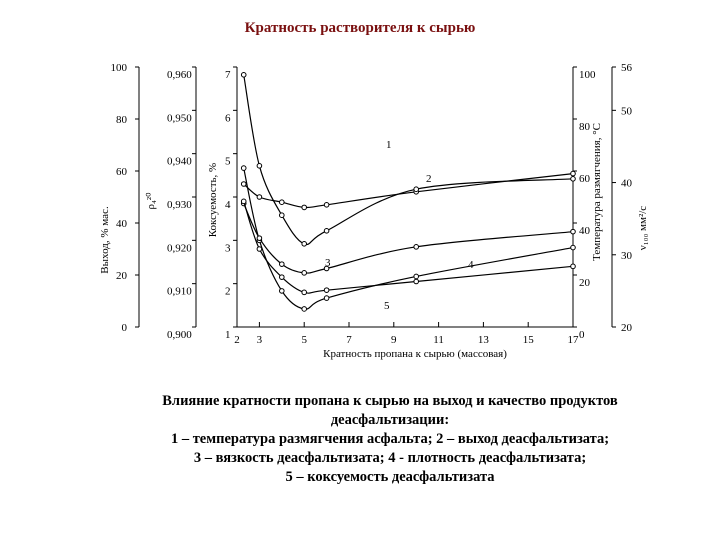 This screenshot has height=540, width=720. What do you see at coordinates (151, 201) in the screenshot?
I see `y-axis-label-density: ρ₄²⁰` at bounding box center [151, 201].